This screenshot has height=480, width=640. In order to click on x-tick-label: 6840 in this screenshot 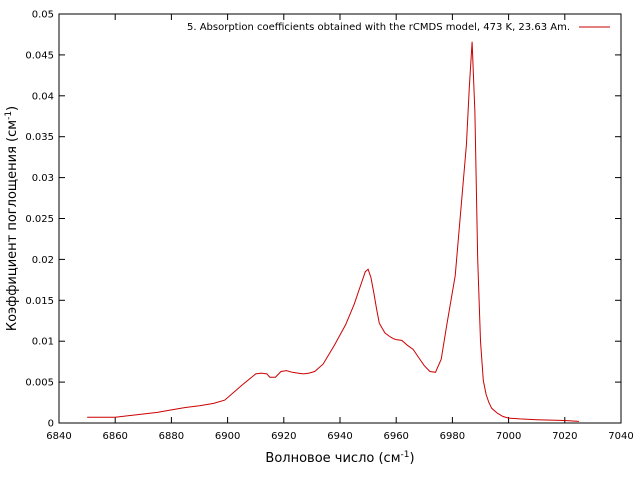, I will do `click(58, 436)`.